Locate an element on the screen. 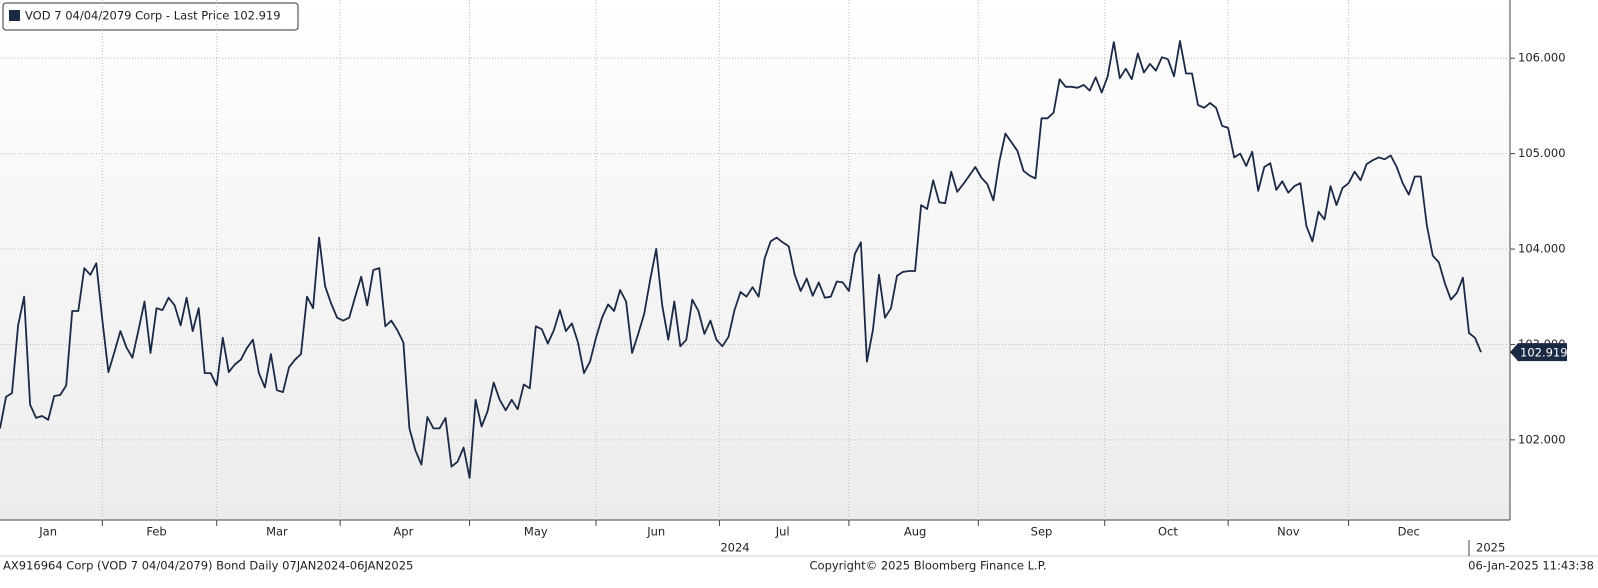 This screenshot has height=588, width=1598. y-tick-label: 105.000 is located at coordinates (1542, 153).